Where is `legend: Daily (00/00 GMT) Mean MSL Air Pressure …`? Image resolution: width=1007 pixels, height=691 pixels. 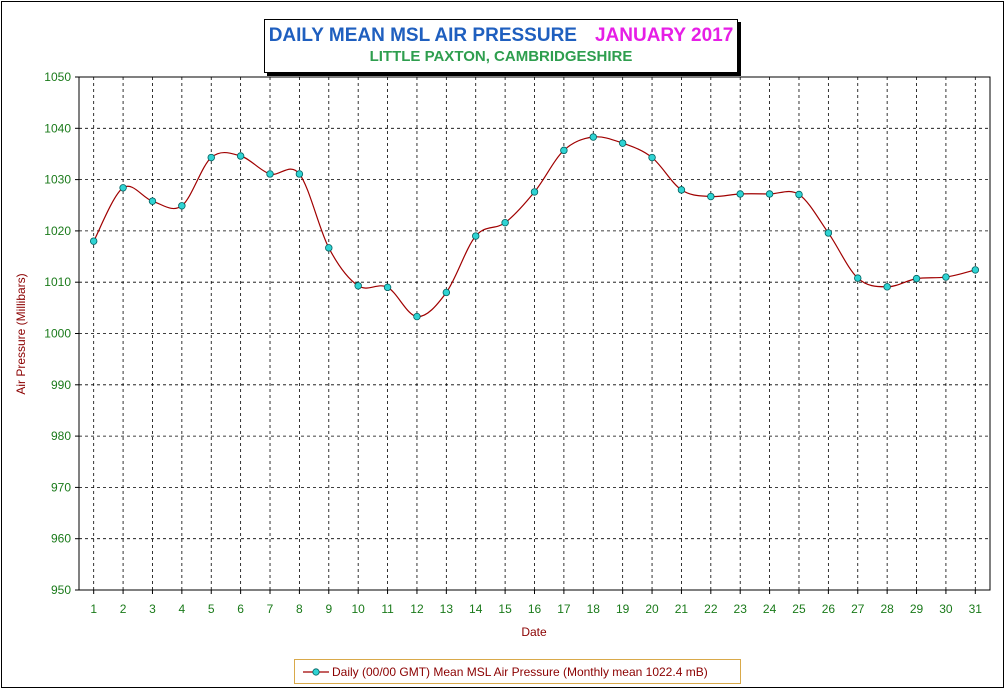
legend: Daily (00/00 GMT) Mean MSL Air Pressure … is located at coordinates (517, 671).